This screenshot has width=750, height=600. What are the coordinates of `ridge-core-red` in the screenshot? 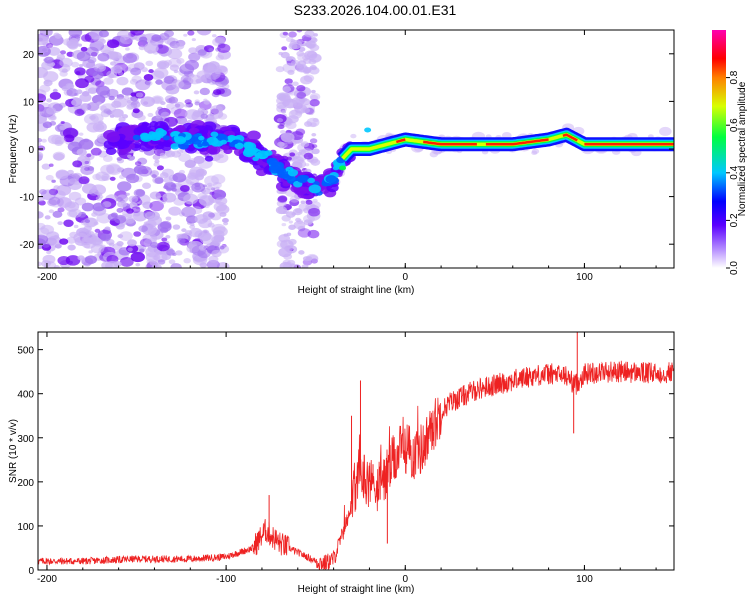 It's located at (400, 141).